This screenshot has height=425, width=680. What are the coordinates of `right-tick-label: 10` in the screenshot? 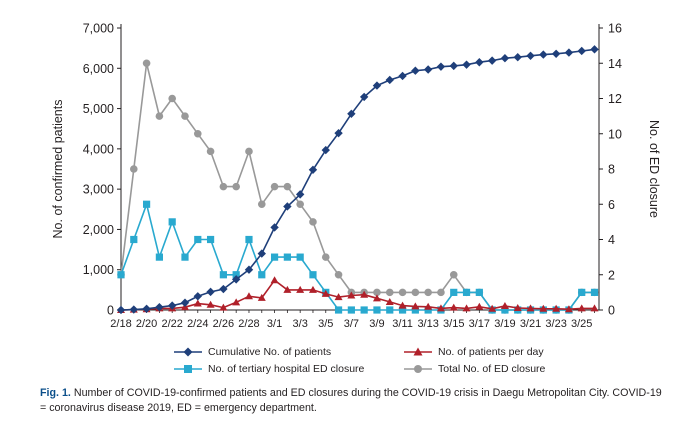 It's located at (615, 134).